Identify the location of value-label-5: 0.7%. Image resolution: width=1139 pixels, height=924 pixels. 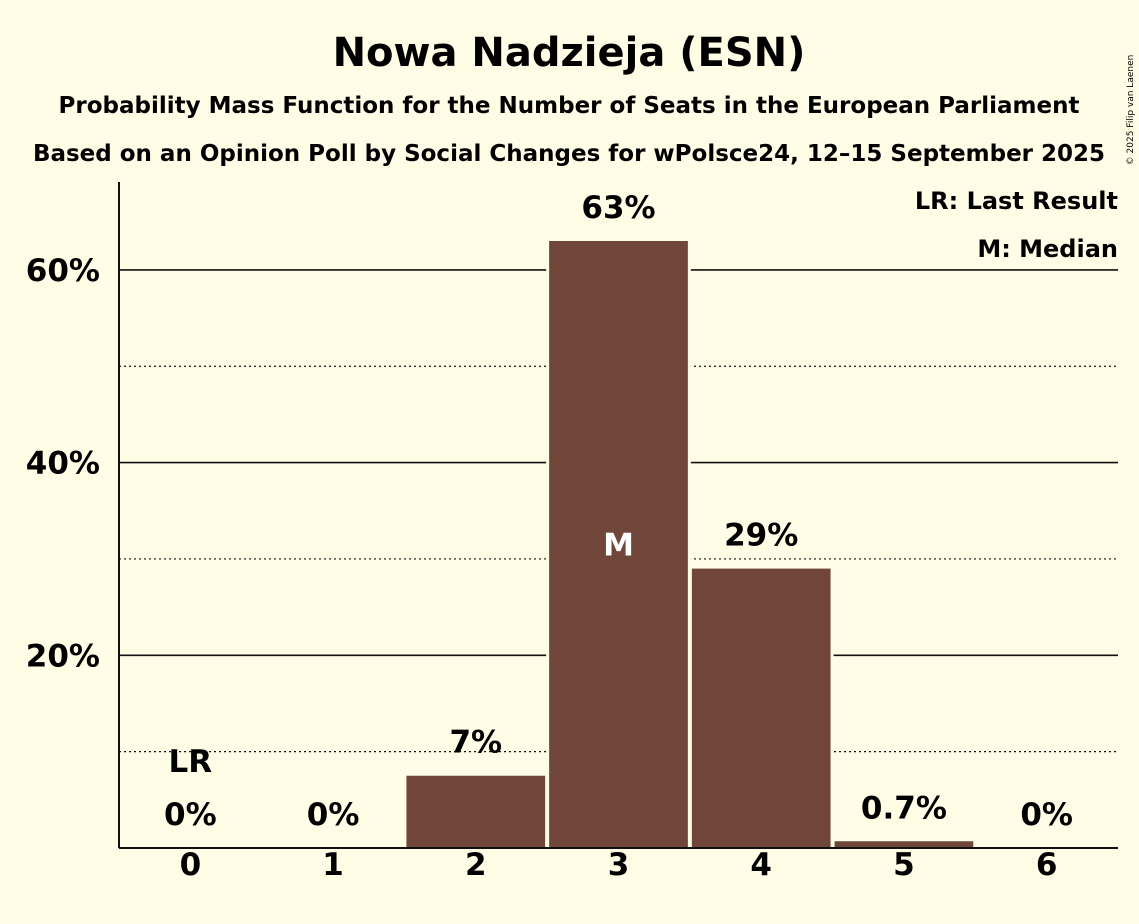
(904, 808).